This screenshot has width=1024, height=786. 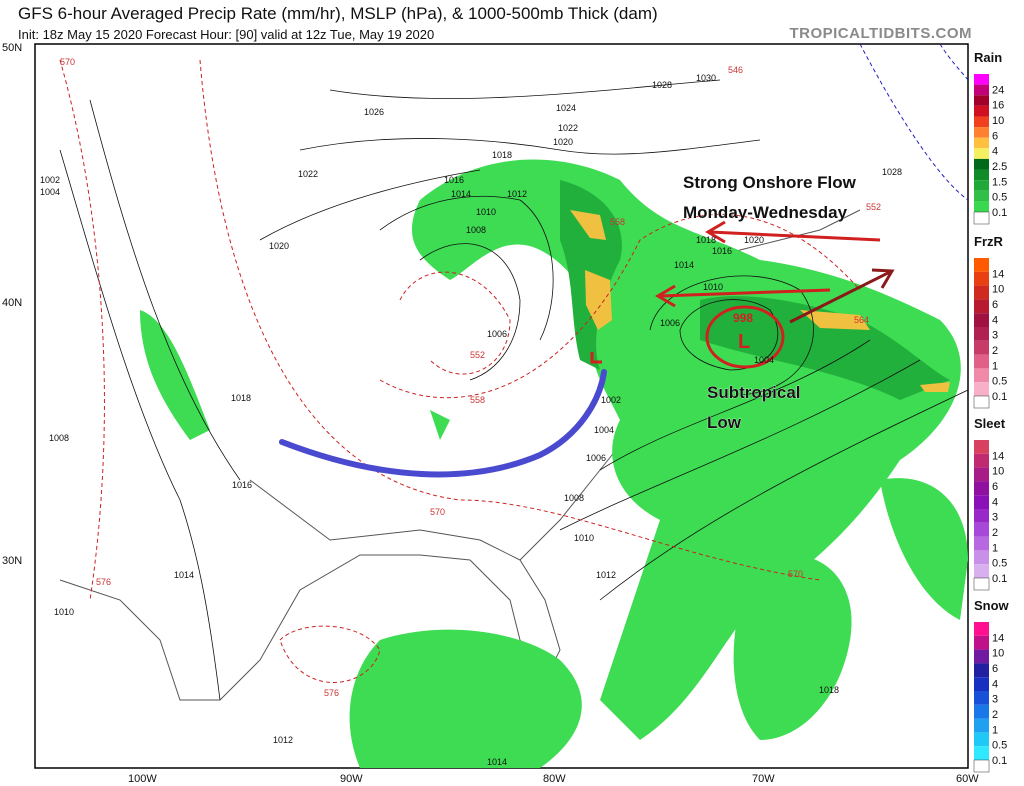 I want to click on legend-value: 14, so click(x=998, y=638).